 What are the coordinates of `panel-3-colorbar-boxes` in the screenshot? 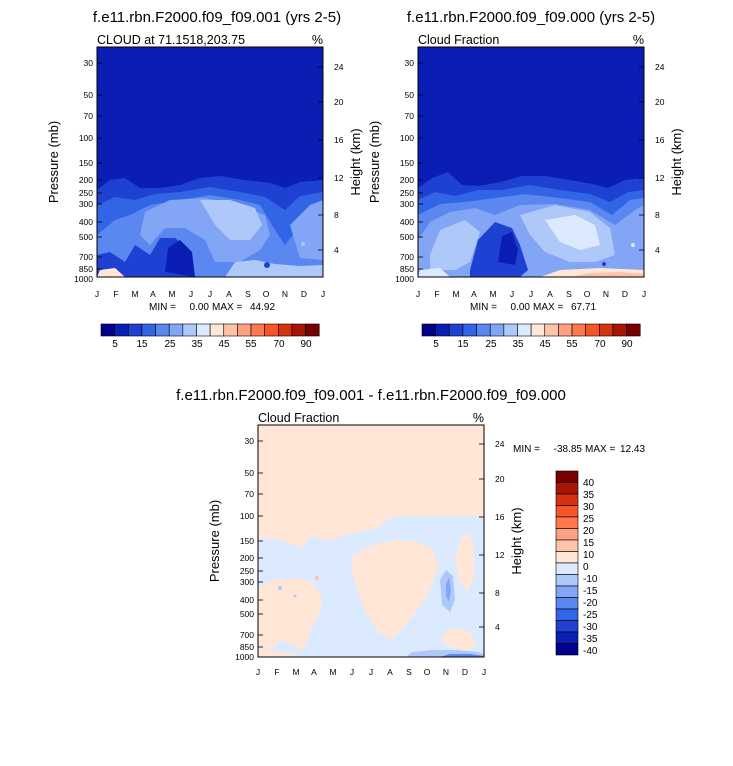 It's located at (567, 563).